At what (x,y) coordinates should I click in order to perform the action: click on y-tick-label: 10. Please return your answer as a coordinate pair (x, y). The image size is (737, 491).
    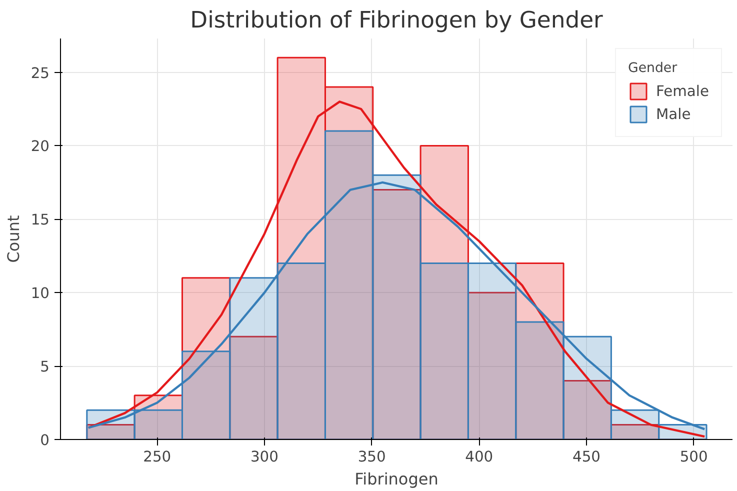
    Looking at the image, I should click on (40, 293).